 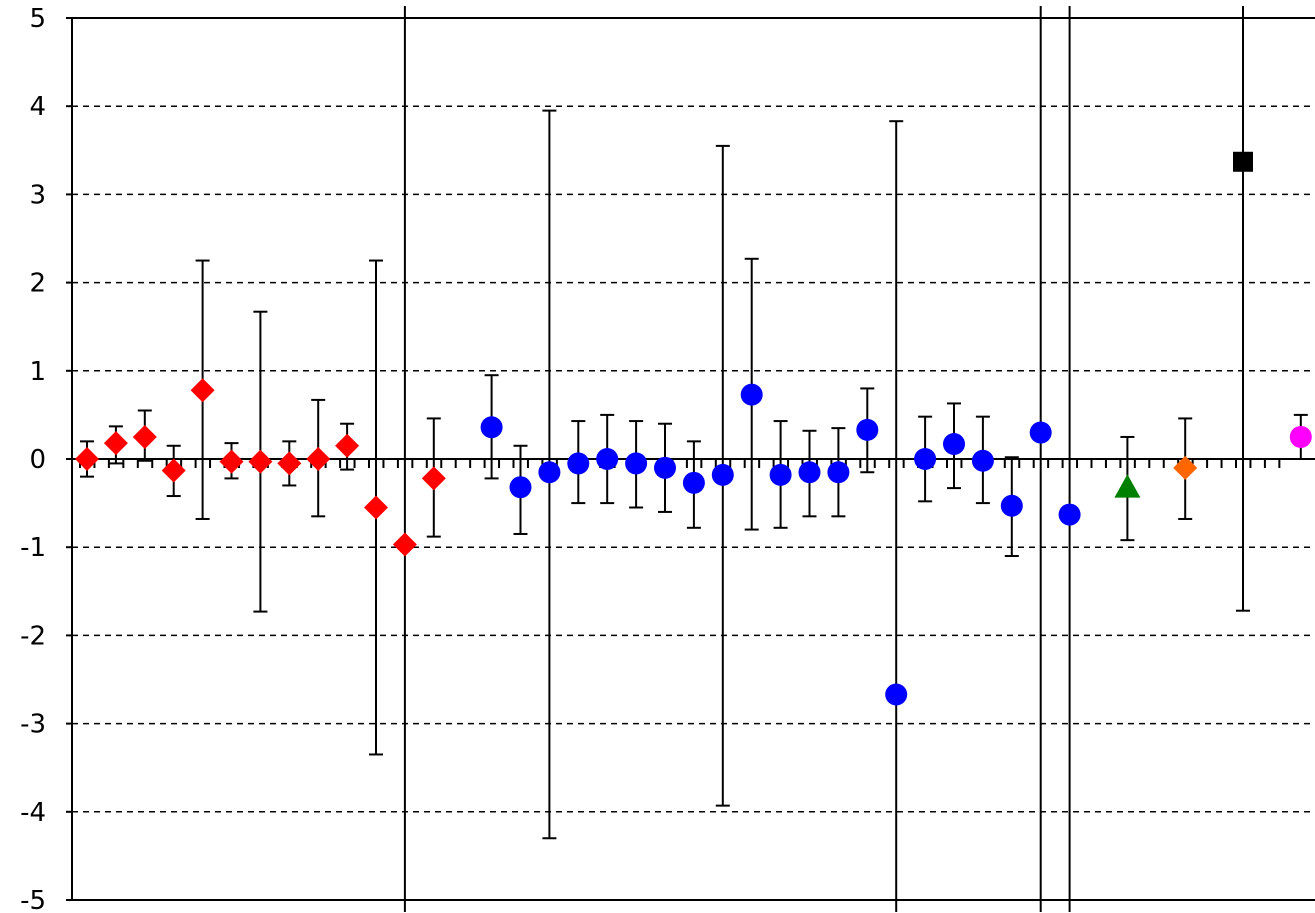 What do you see at coordinates (33, 813) in the screenshot?
I see `y-tick-label: -4` at bounding box center [33, 813].